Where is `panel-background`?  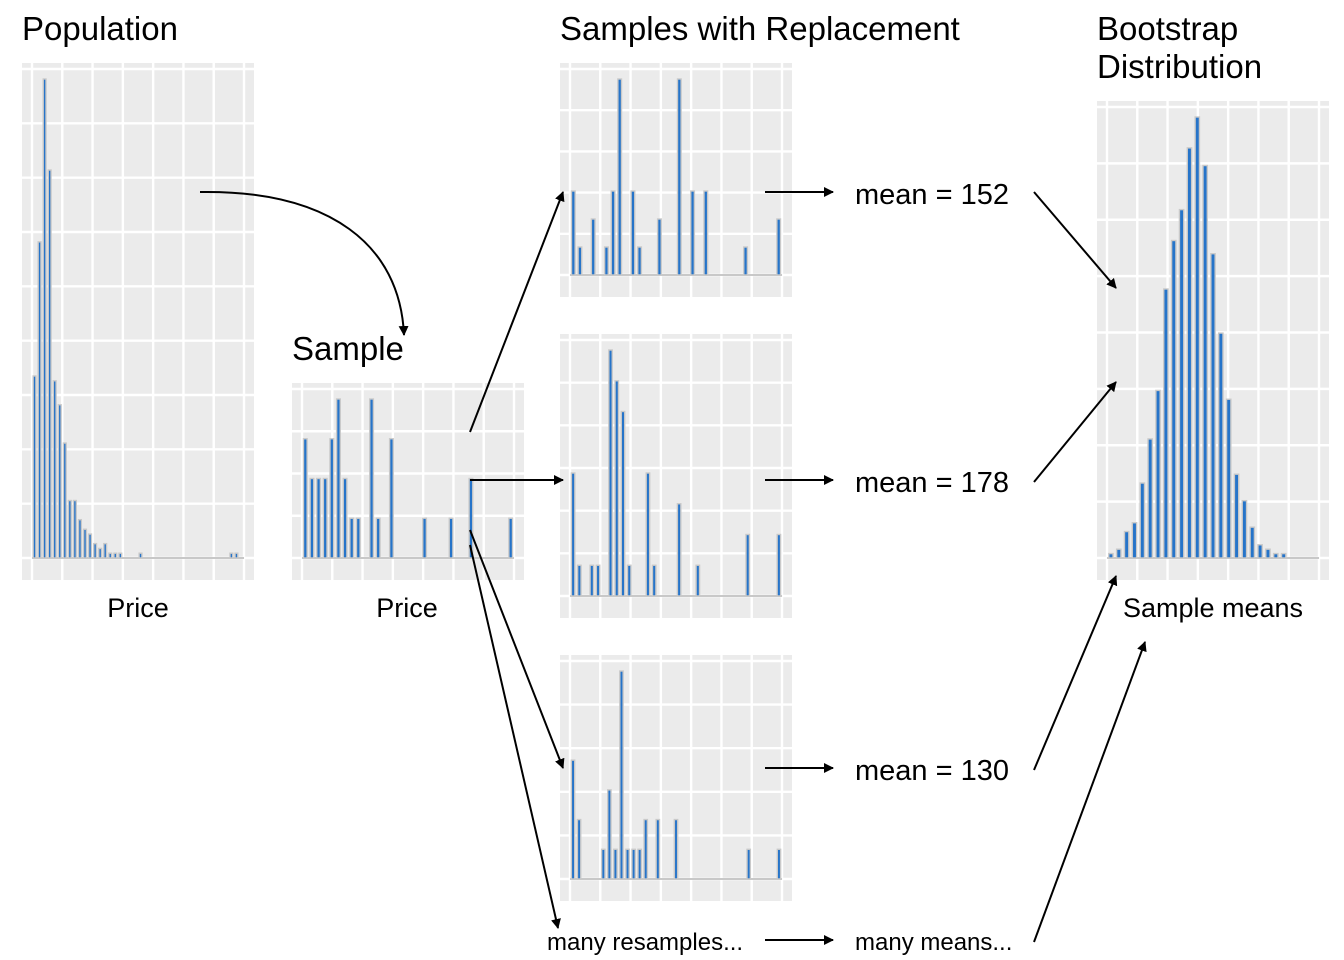
panel-background is located at coordinates (676, 180).